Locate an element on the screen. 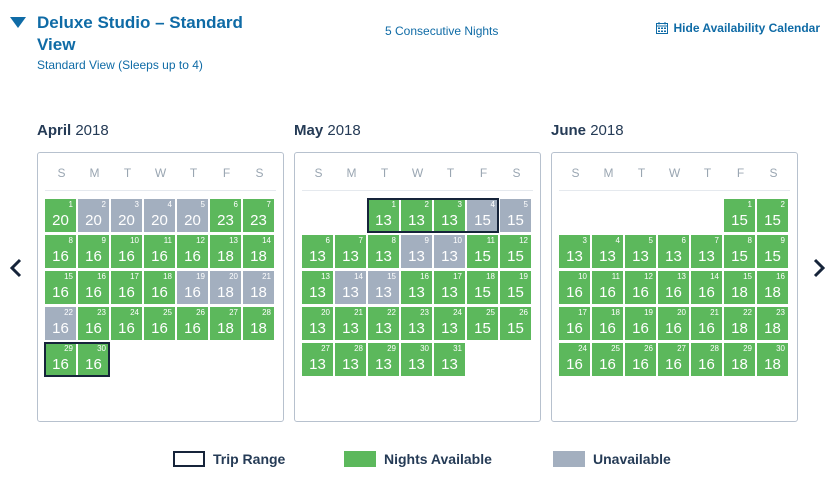 This screenshot has height=485, width=833. divider is located at coordinates (674, 190).